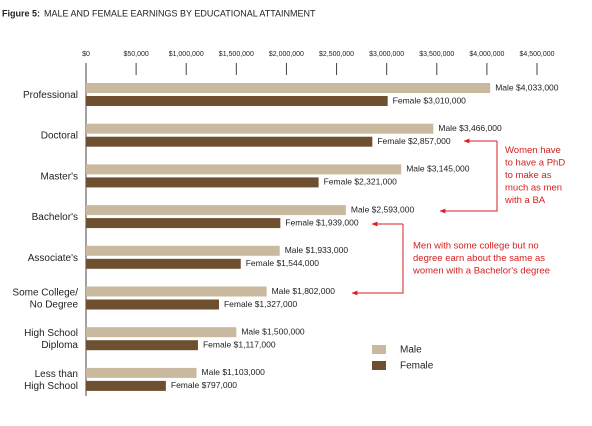  Describe the element at coordinates (50, 95) in the screenshot. I see `category-label: Professional` at that location.